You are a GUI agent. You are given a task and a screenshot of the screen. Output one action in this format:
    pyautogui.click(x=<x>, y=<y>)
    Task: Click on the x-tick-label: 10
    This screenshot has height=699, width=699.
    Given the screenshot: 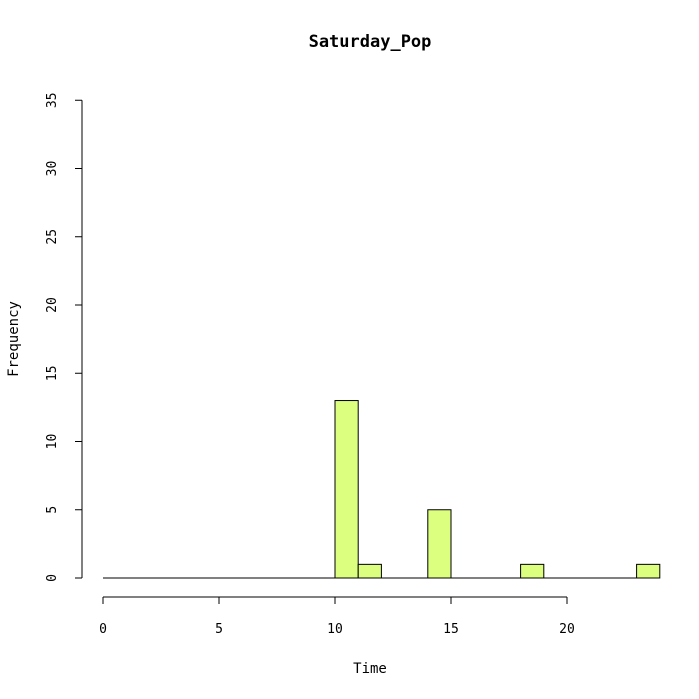 What is the action you would take?
    pyautogui.click(x=335, y=629)
    